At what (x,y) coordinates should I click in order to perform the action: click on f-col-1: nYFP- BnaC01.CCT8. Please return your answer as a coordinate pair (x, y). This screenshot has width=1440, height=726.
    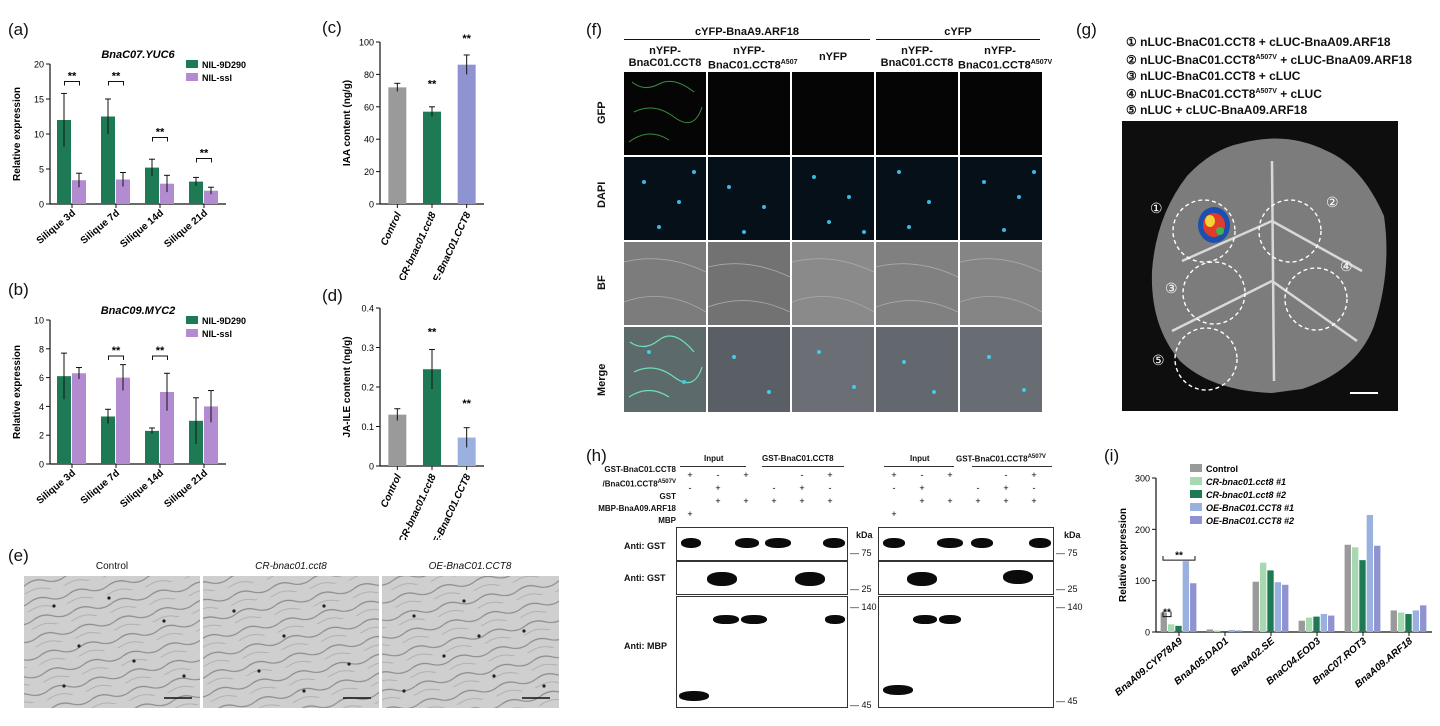
    Looking at the image, I should click on (665, 57).